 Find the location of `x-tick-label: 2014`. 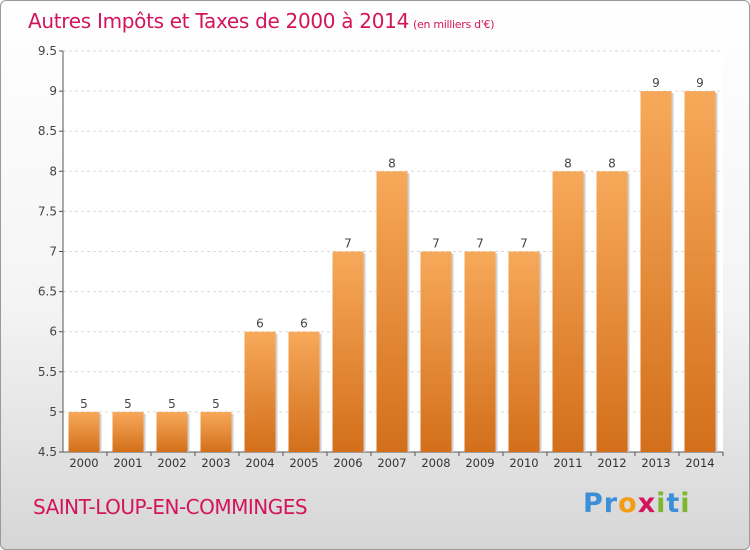

x-tick-label: 2014 is located at coordinates (699, 463).